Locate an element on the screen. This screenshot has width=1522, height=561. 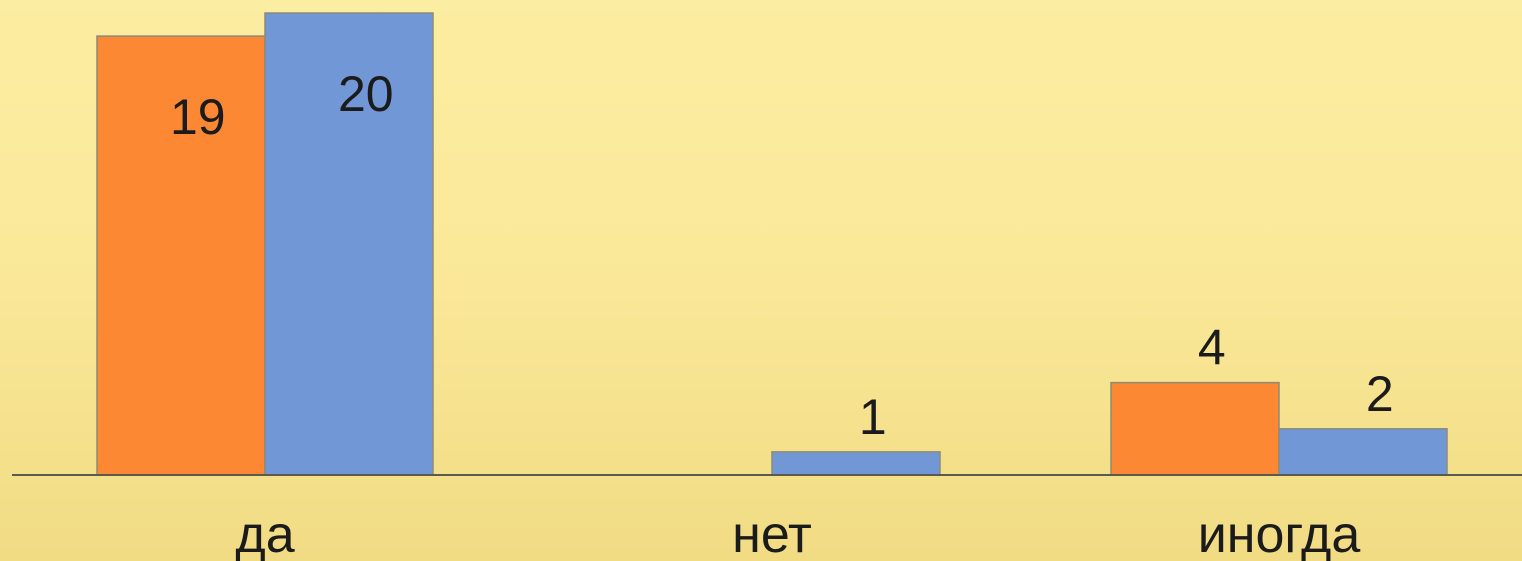
bar-иногда-series-2 is located at coordinates (1363, 452).